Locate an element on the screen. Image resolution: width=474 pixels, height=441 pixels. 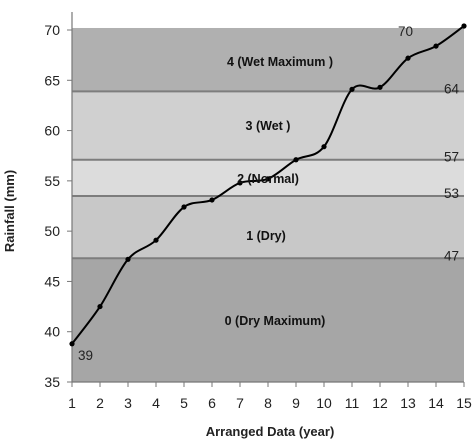
threshold-label: 53 is located at coordinates (451, 193).